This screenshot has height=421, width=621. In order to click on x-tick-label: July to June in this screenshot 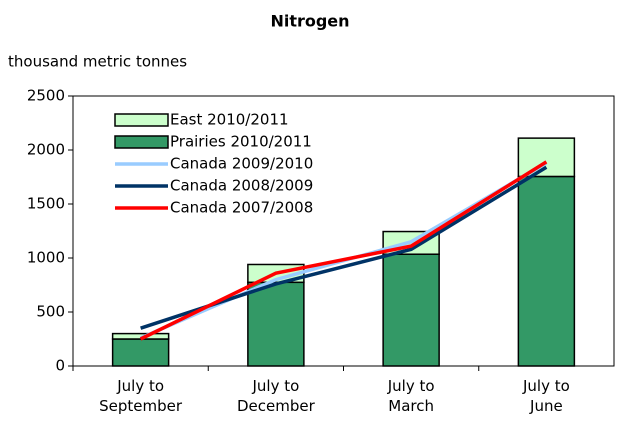, I will do `click(546, 396)`.